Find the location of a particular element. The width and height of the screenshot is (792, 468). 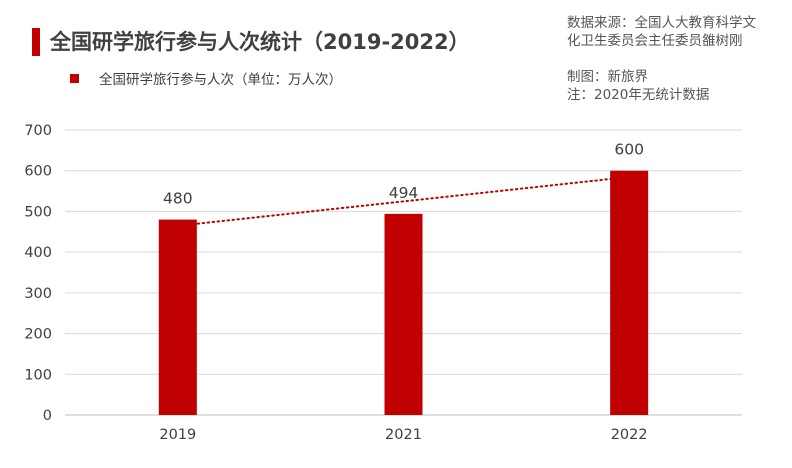

legend: 全国研学旅行参与人次（单位：万人次） is located at coordinates (206, 78).